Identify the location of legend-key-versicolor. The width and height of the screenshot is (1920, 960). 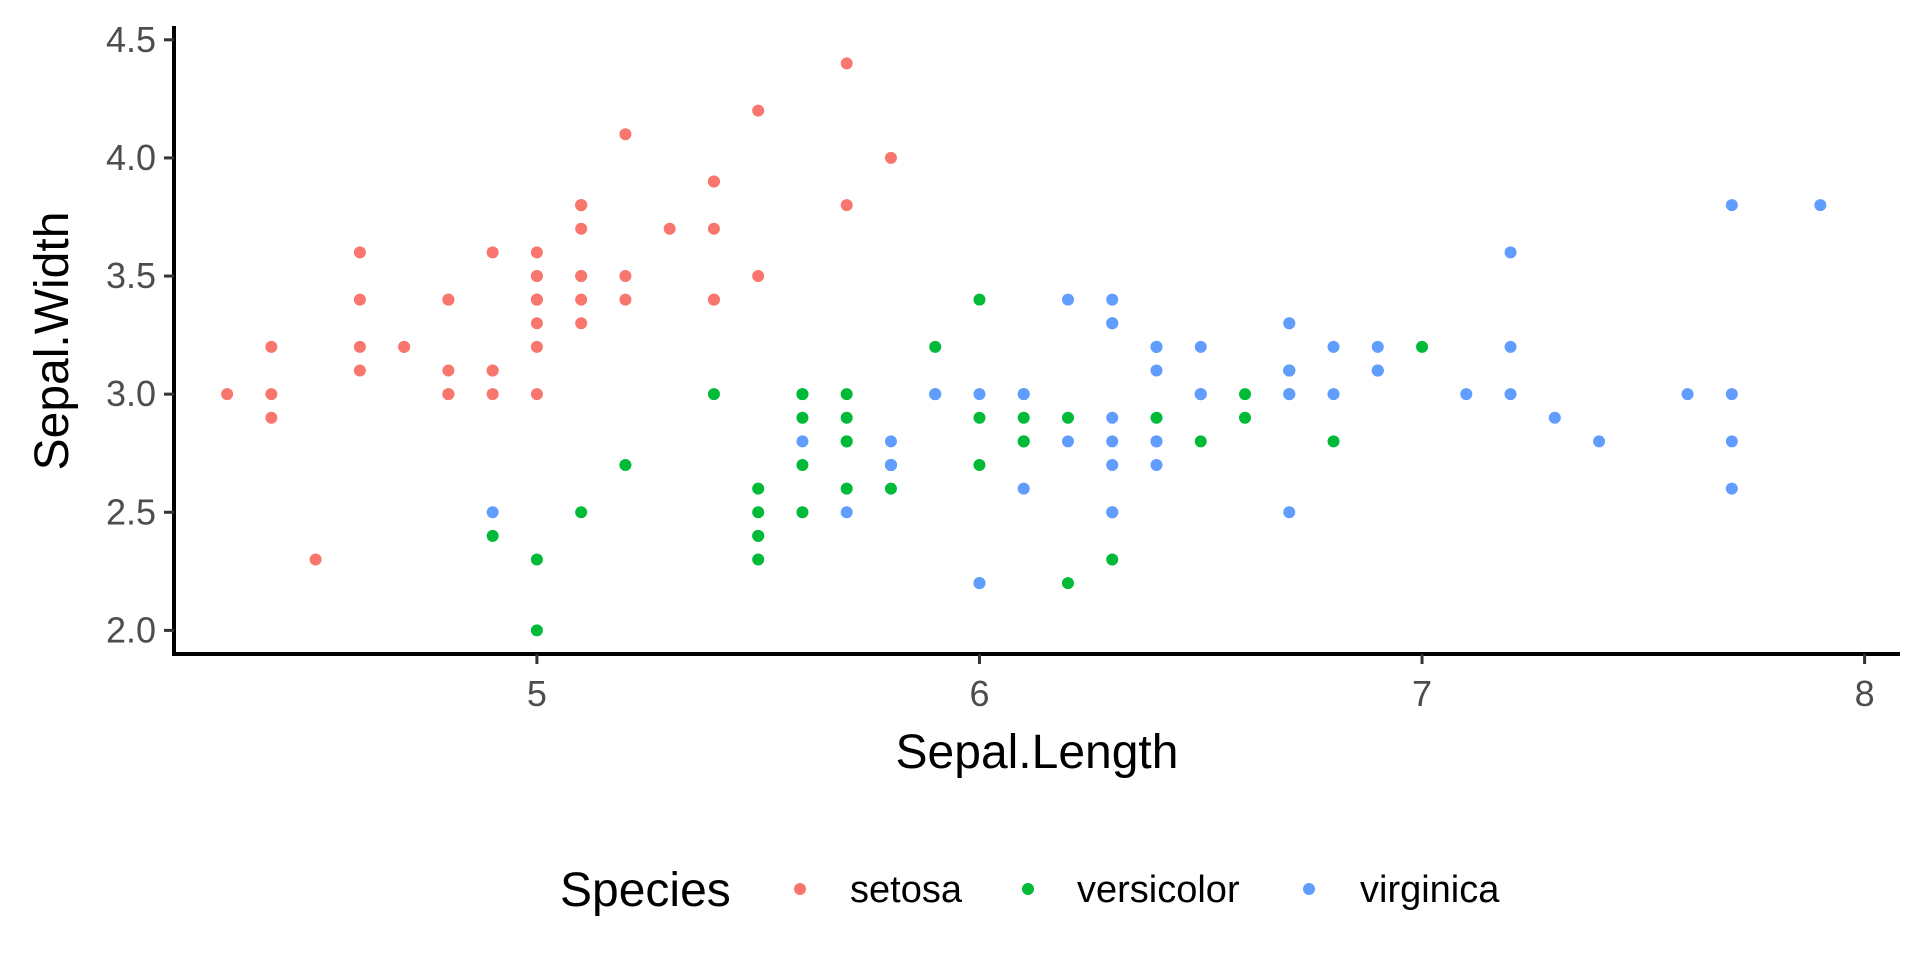
(1028, 889).